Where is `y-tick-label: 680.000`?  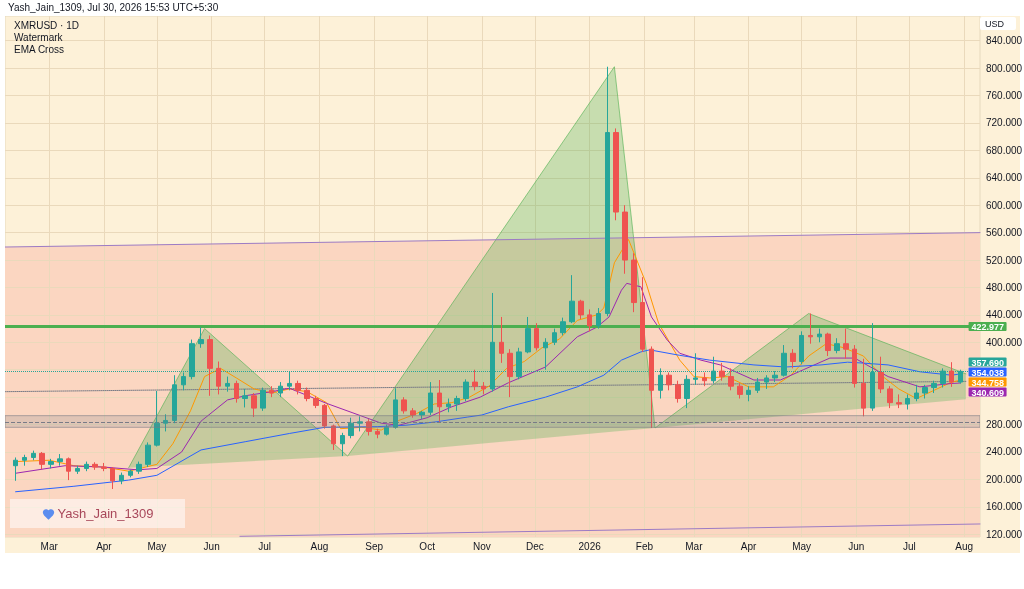
y-tick-label: 680.000 is located at coordinates (1004, 150).